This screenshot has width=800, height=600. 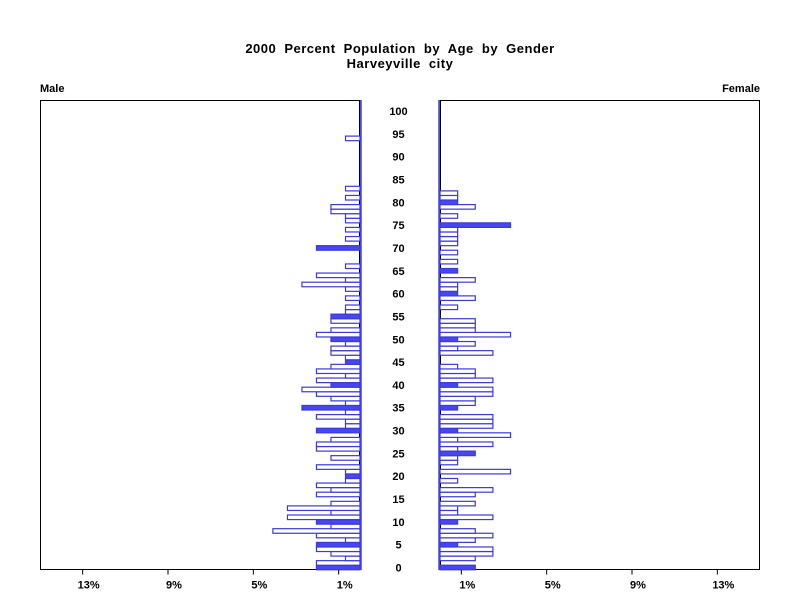 I want to click on age-tick-label-80: 80, so click(x=398, y=203).